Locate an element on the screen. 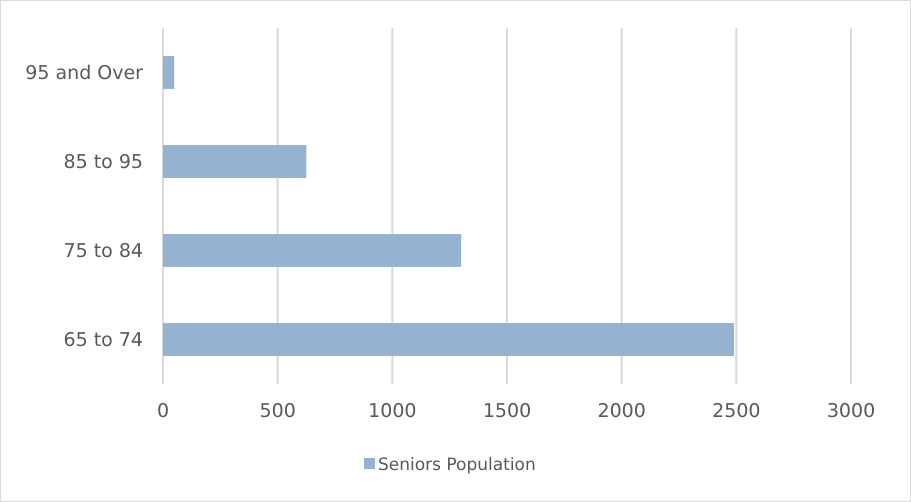 The image size is (911, 502). legend-label: Seniors Population is located at coordinates (457, 464).